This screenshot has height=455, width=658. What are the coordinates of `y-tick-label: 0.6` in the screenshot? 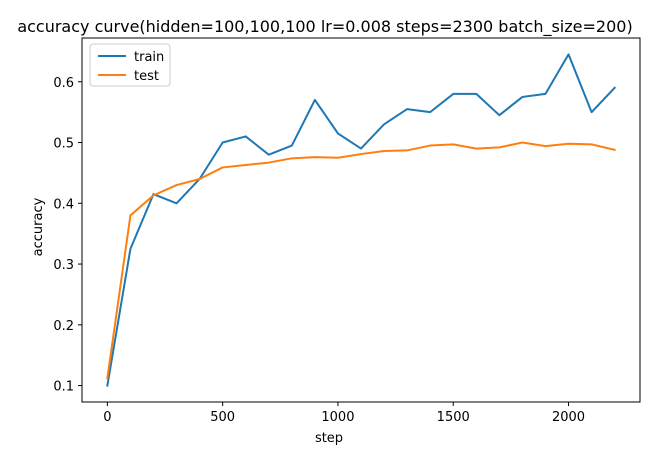 It's located at (63, 83).